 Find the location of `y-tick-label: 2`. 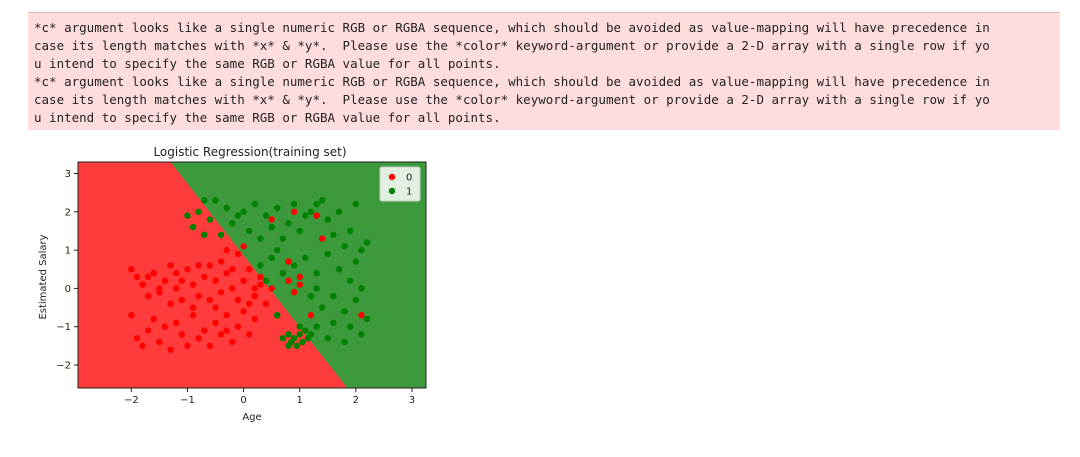

y-tick-label: 2 is located at coordinates (68, 212).